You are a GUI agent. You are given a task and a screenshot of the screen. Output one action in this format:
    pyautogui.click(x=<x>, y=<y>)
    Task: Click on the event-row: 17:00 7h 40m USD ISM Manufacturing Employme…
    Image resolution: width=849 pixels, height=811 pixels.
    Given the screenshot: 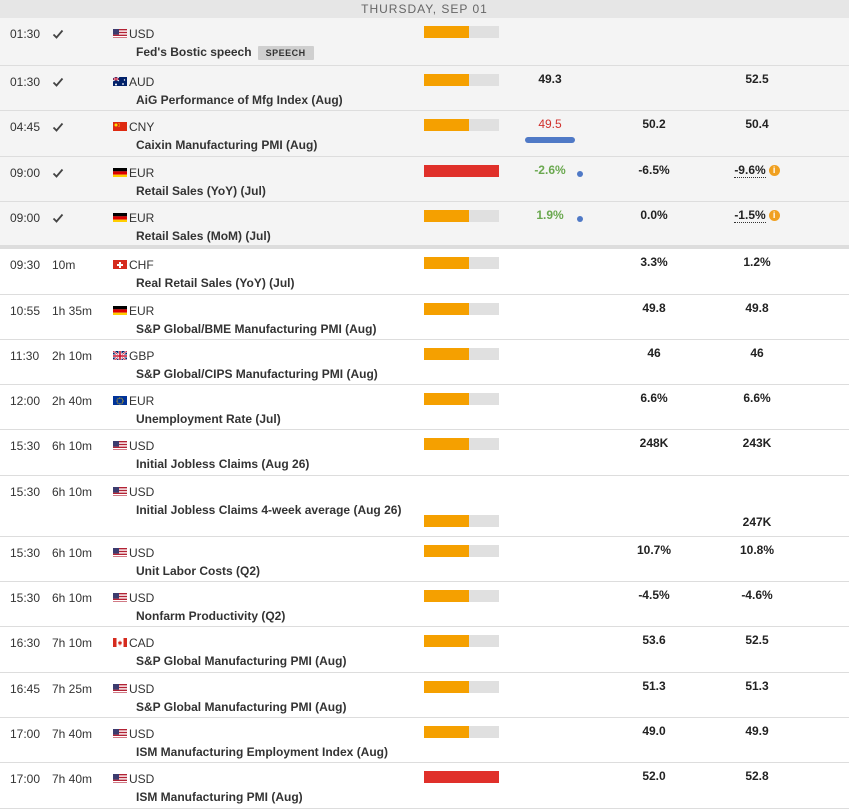 What is the action you would take?
    pyautogui.click(x=424, y=740)
    